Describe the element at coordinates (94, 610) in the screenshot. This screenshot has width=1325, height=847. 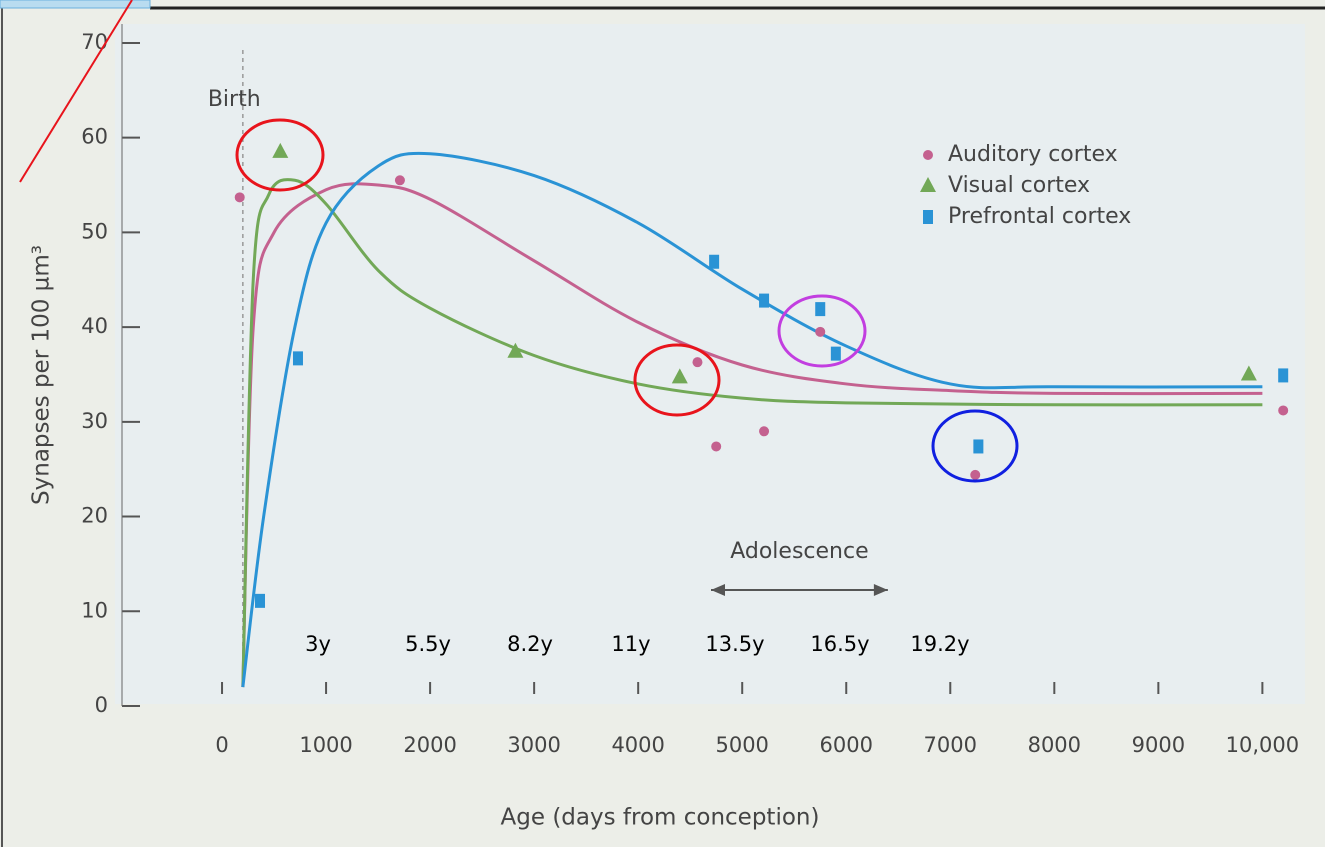
I see `y-tick-label: 10` at that location.